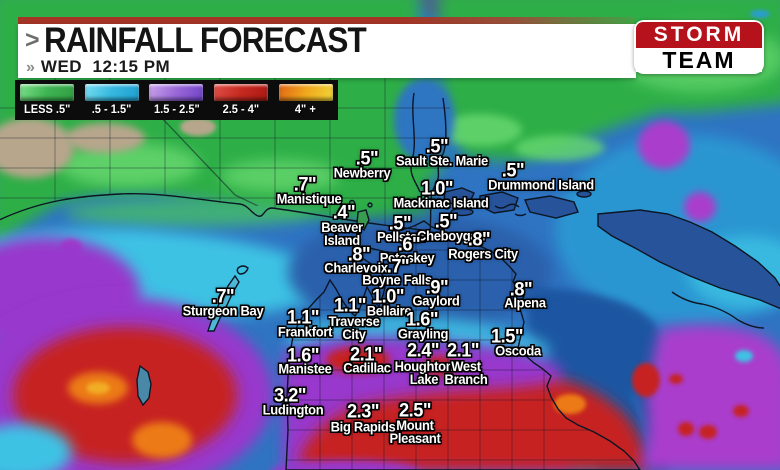 The image size is (780, 470). Describe the element at coordinates (162, 440) in the screenshot. I see `orange-core` at that location.